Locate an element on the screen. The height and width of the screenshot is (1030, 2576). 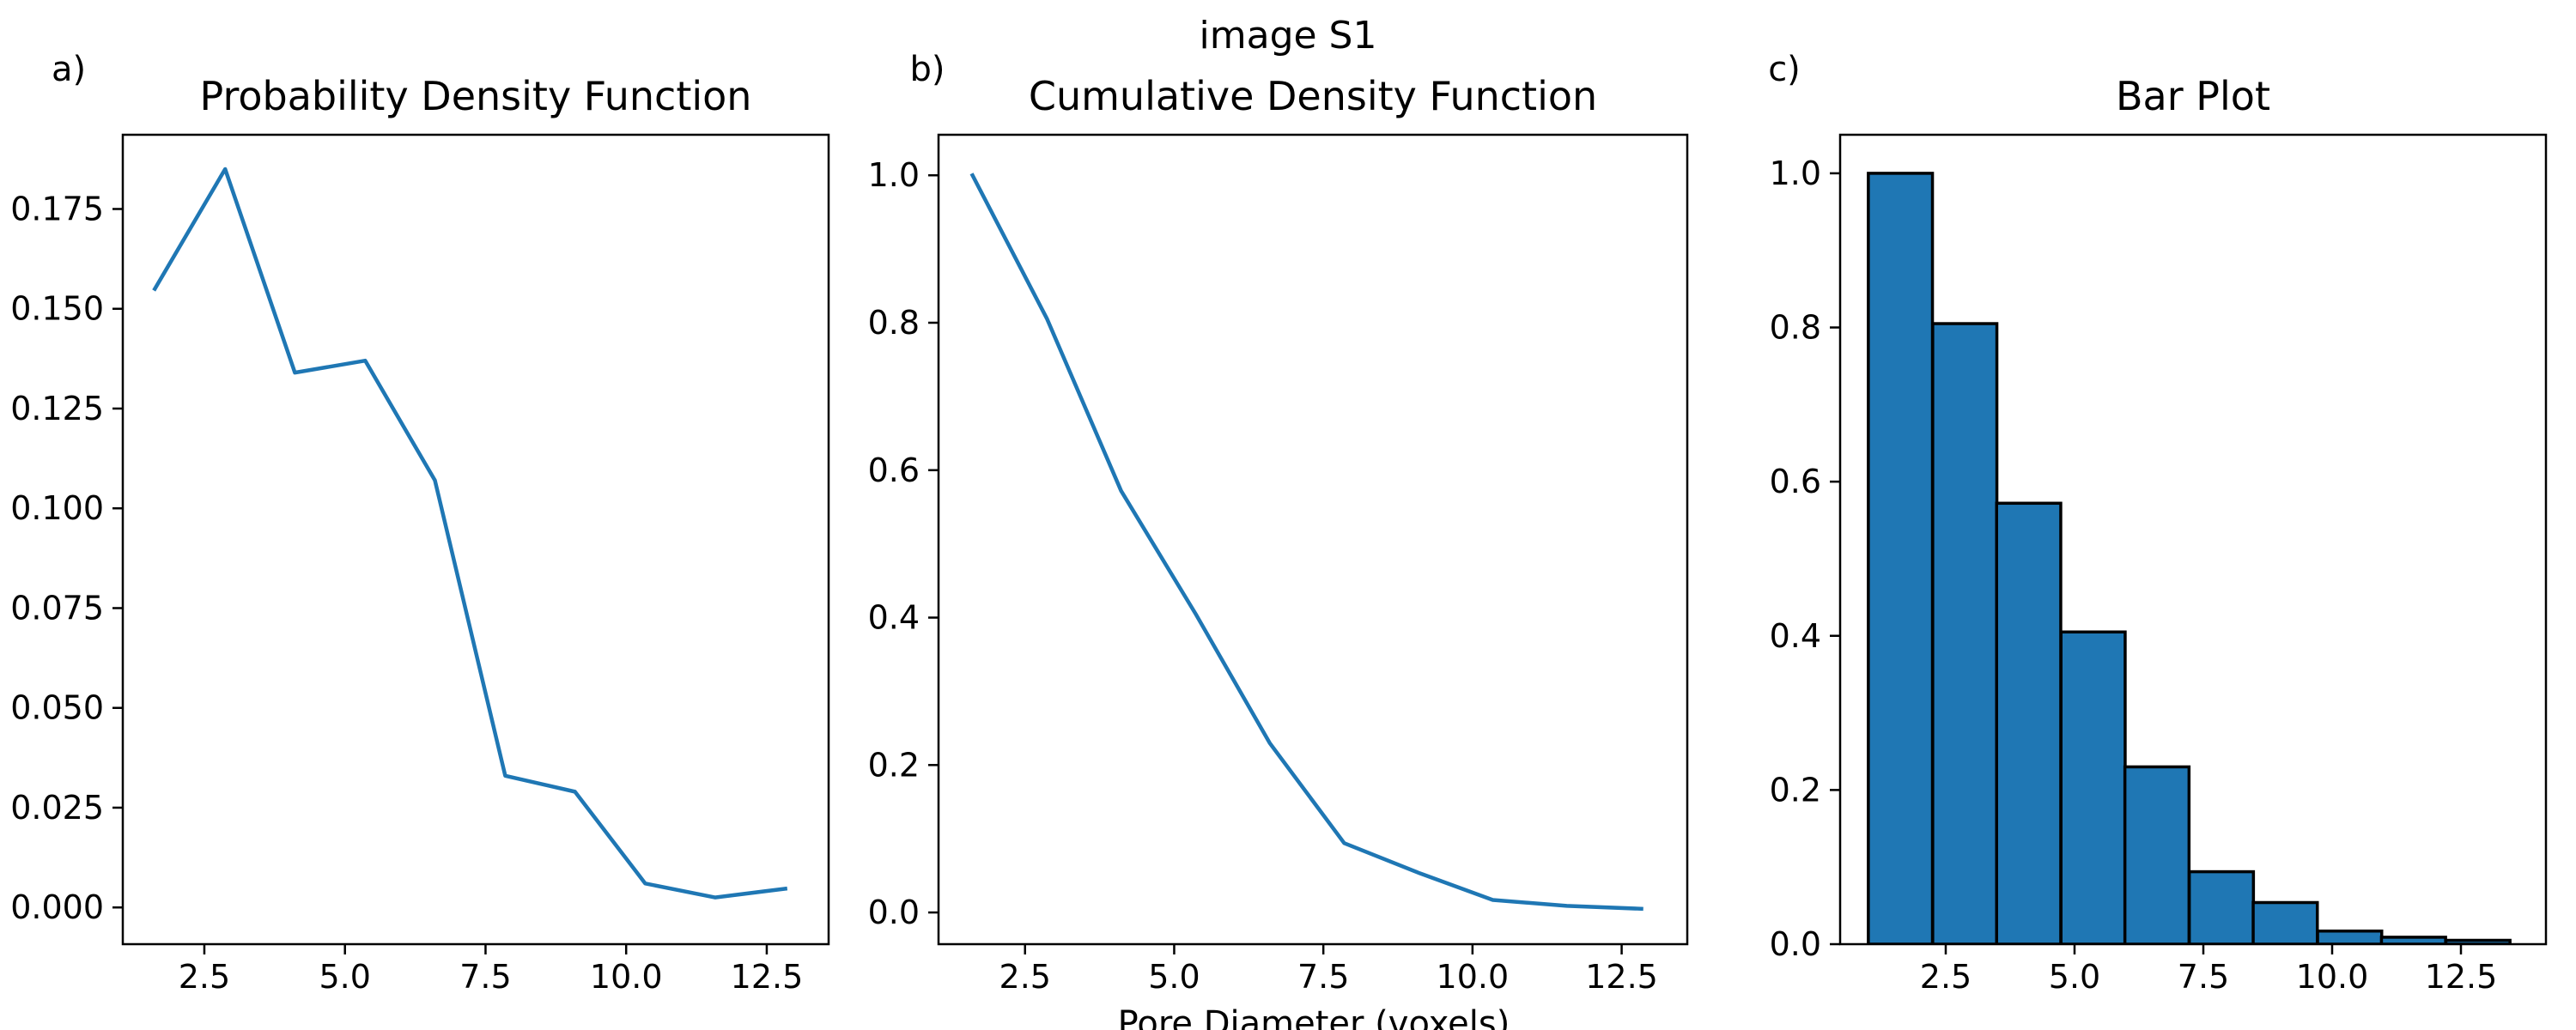
panel-2-xtick-label-4: 10.0 is located at coordinates (1473, 977).